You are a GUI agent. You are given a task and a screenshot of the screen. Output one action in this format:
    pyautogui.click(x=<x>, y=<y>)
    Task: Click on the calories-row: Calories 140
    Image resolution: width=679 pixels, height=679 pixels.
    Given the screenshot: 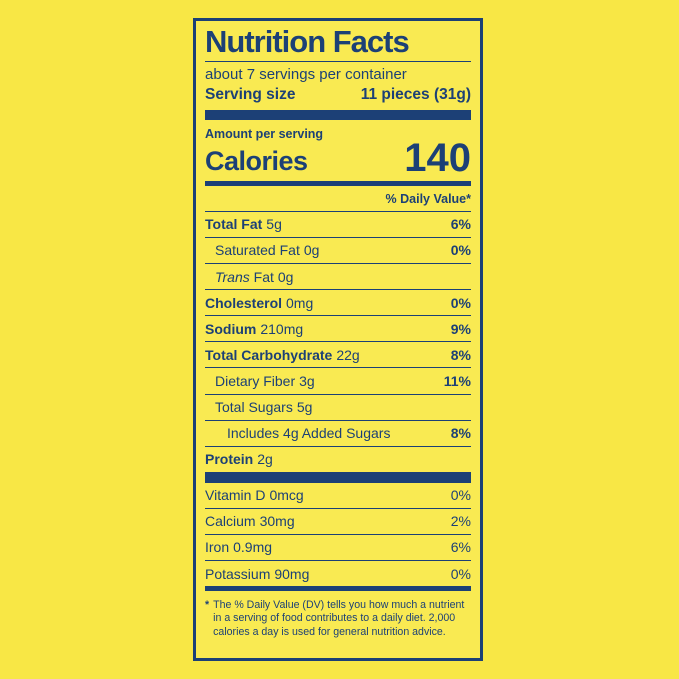 What is the action you would take?
    pyautogui.click(x=338, y=158)
    